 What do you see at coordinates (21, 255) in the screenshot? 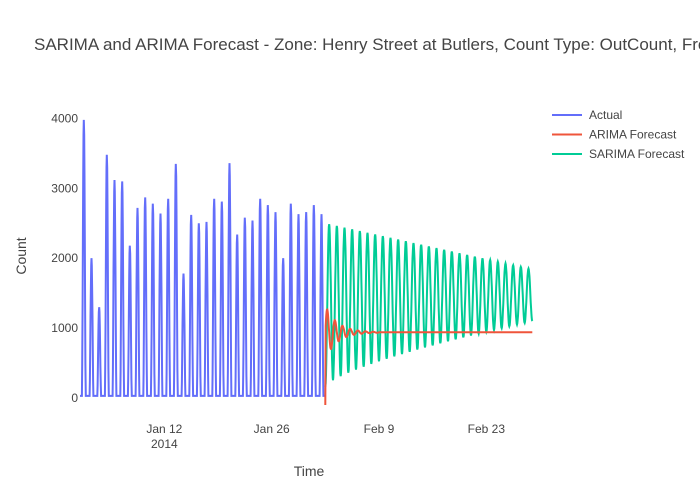
I see `y-axis-title: Count` at bounding box center [21, 255].